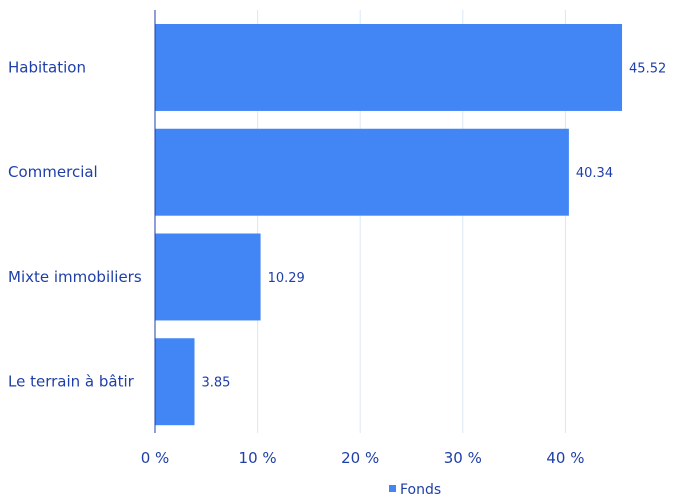 The height and width of the screenshot is (498, 674). What do you see at coordinates (420, 490) in the screenshot?
I see `legend-label: Fonds` at bounding box center [420, 490].